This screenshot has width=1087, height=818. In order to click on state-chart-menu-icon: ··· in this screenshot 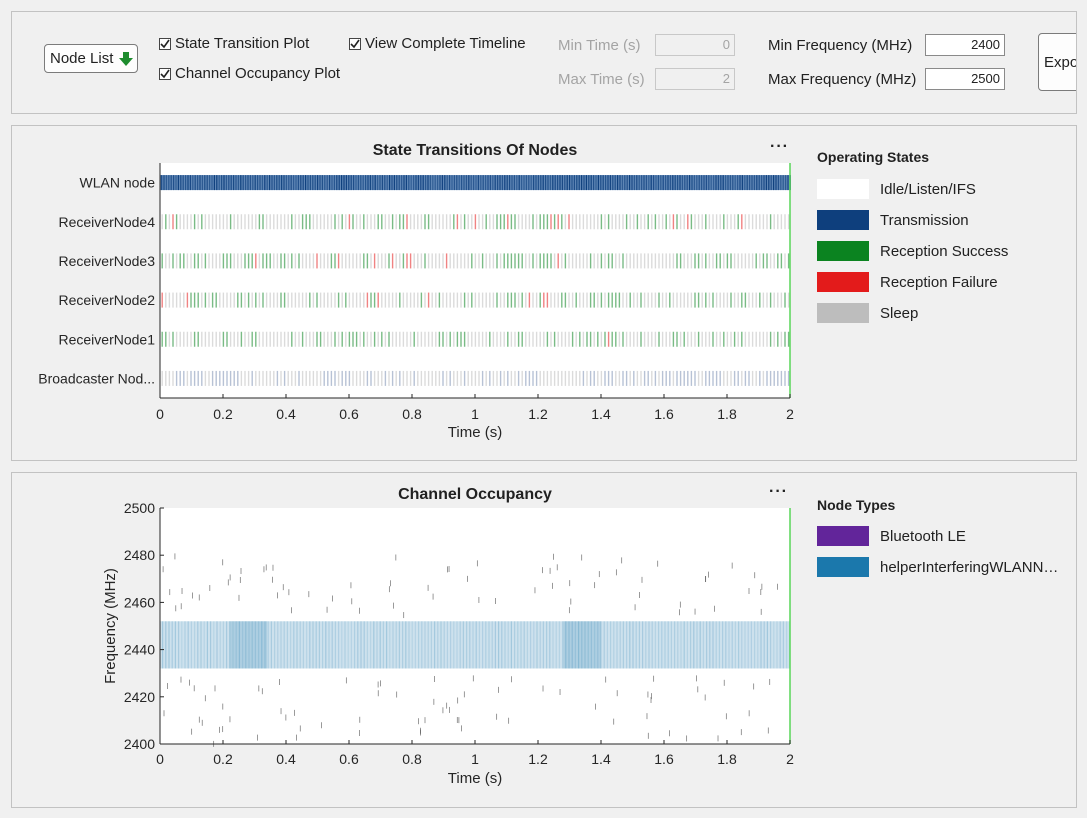, I will do `click(779, 146)`.